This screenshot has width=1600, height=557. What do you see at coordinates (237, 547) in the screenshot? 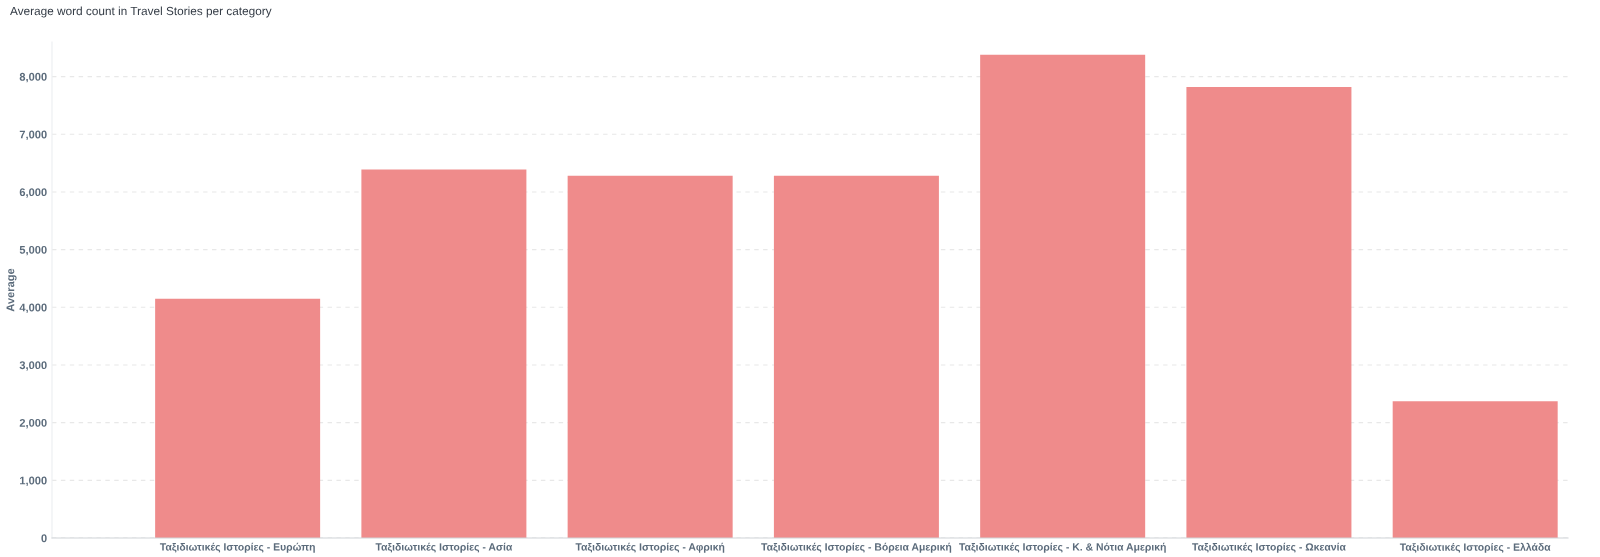
I see `x-tick-label: Ταξιδιωτικές Ιστορίες - Ευρώπη` at bounding box center [237, 547].